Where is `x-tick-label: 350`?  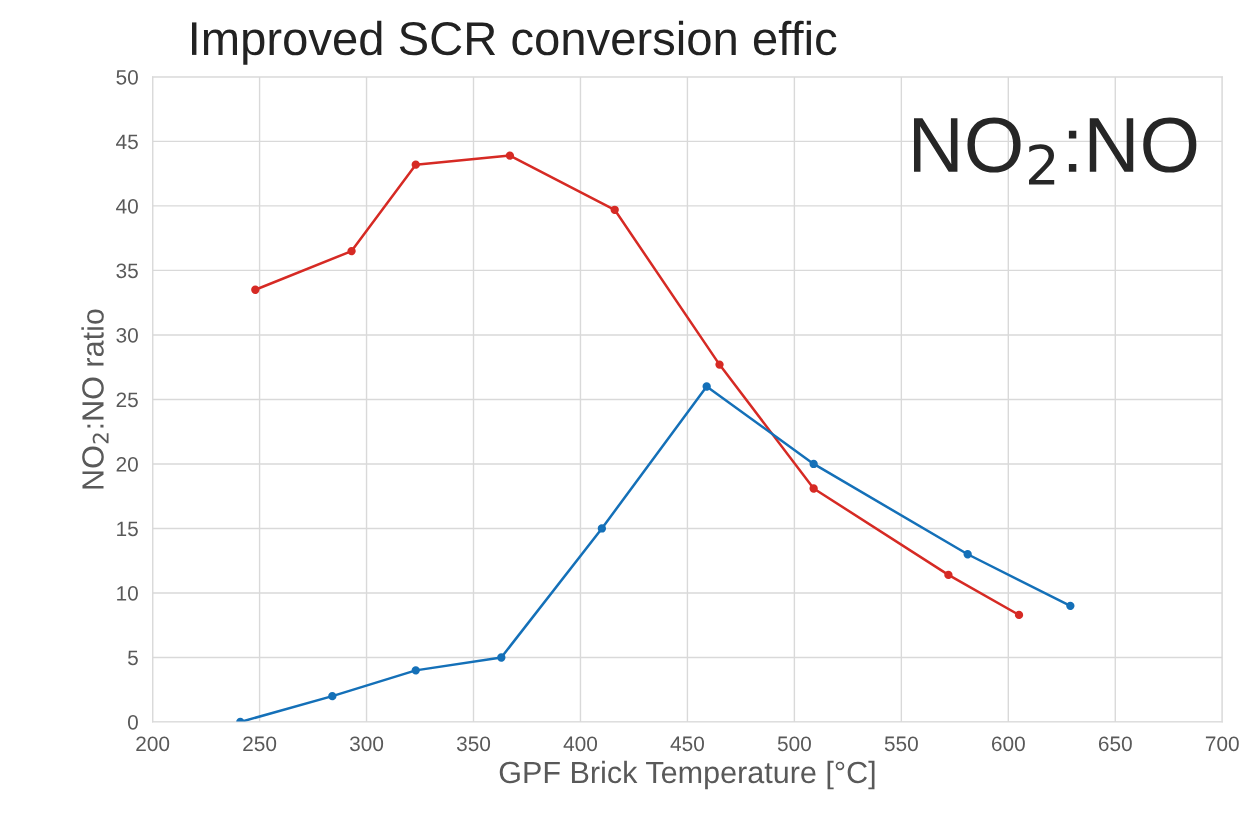 x-tick-label: 350 is located at coordinates (473, 744).